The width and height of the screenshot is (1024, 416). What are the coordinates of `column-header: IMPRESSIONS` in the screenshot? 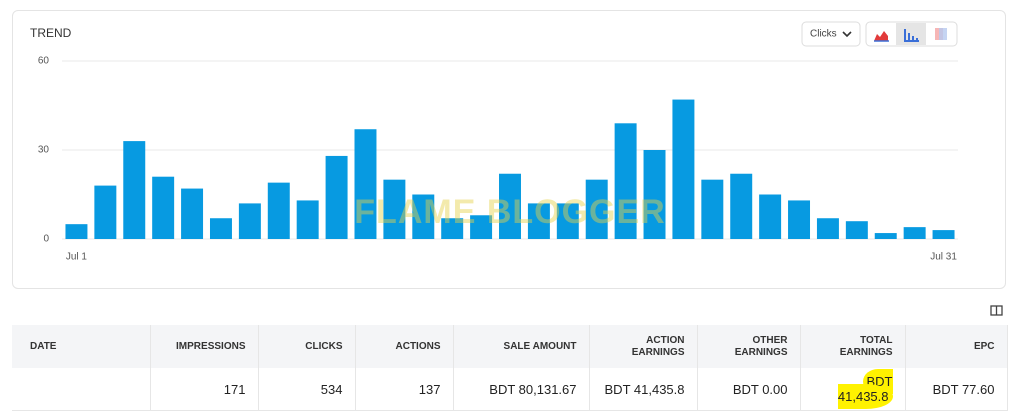 It's located at (204, 346).